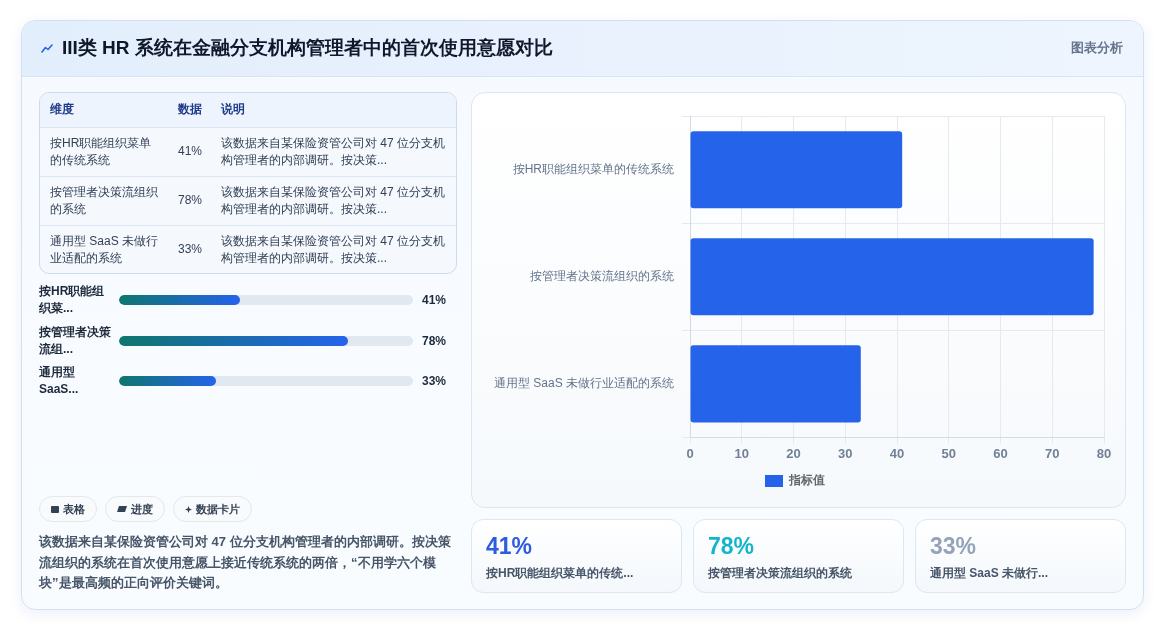 The height and width of the screenshot is (633, 1165). What do you see at coordinates (307, 48) in the screenshot?
I see `text: III类 HR 系统在金融分支机构管理者中的首次使用意愿对比` at bounding box center [307, 48].